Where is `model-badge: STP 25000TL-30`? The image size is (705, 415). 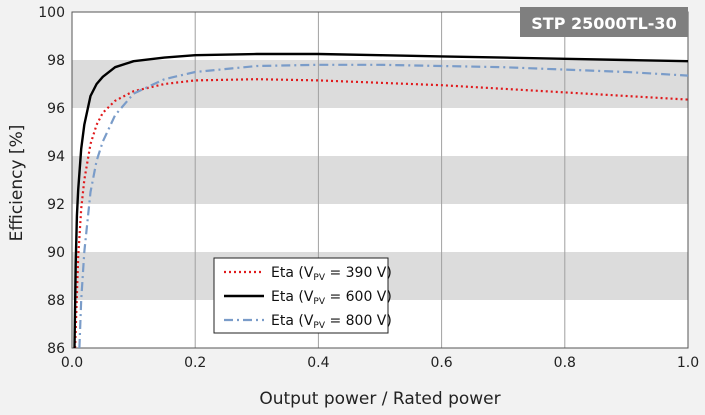
model-badge: STP 25000TL-30 is located at coordinates (604, 22).